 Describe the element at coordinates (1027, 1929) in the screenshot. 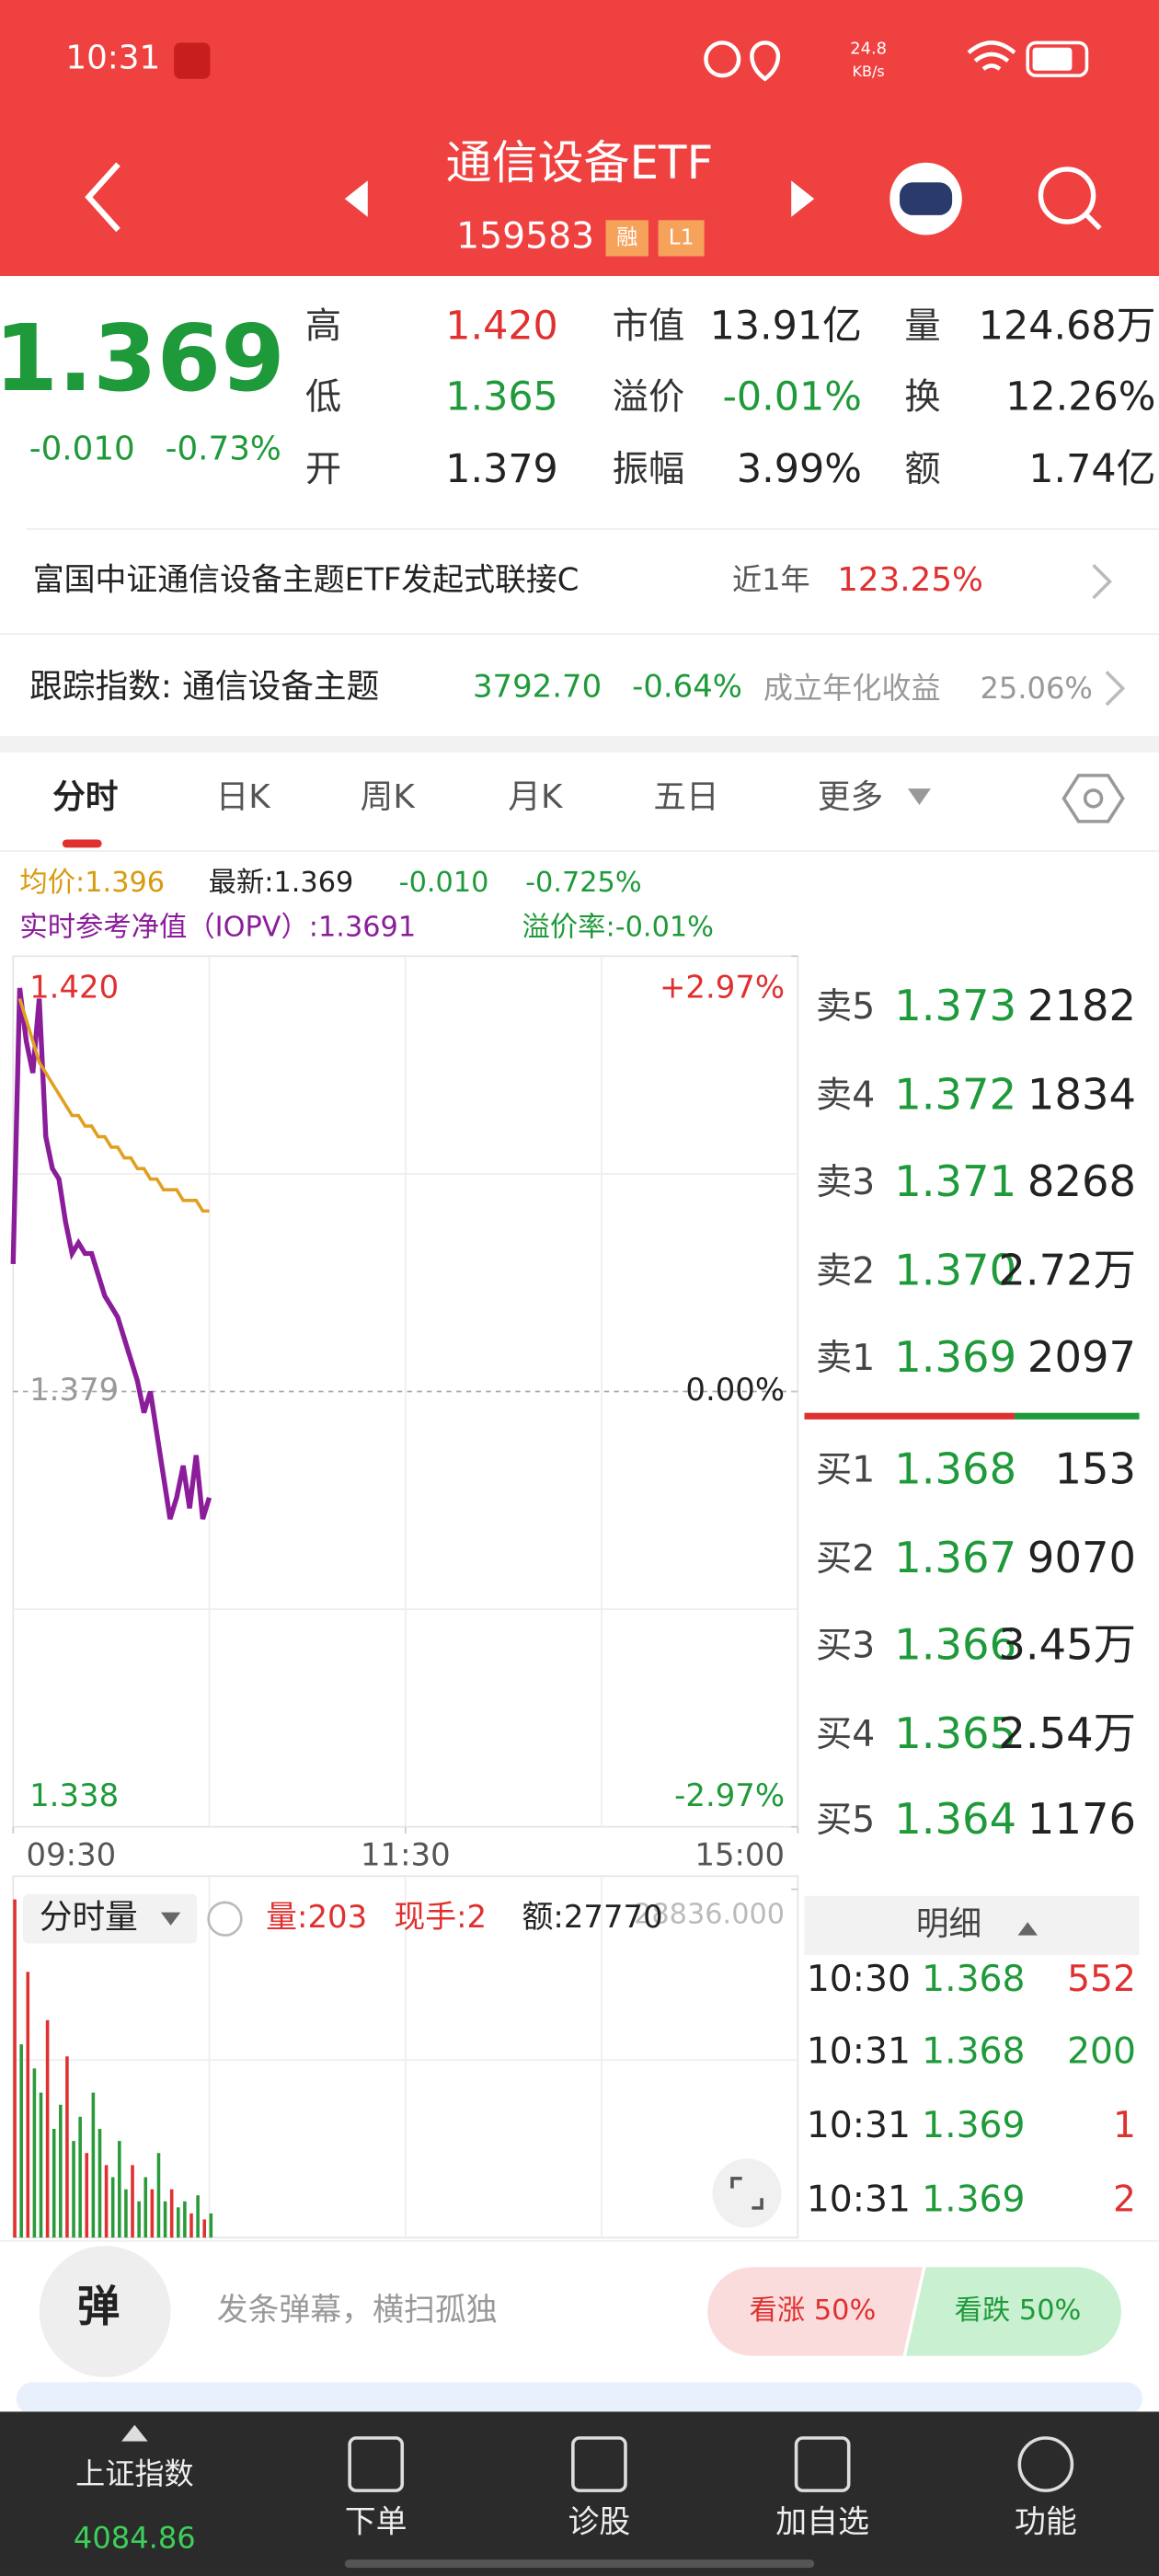

I see `detail-arrow` at that location.